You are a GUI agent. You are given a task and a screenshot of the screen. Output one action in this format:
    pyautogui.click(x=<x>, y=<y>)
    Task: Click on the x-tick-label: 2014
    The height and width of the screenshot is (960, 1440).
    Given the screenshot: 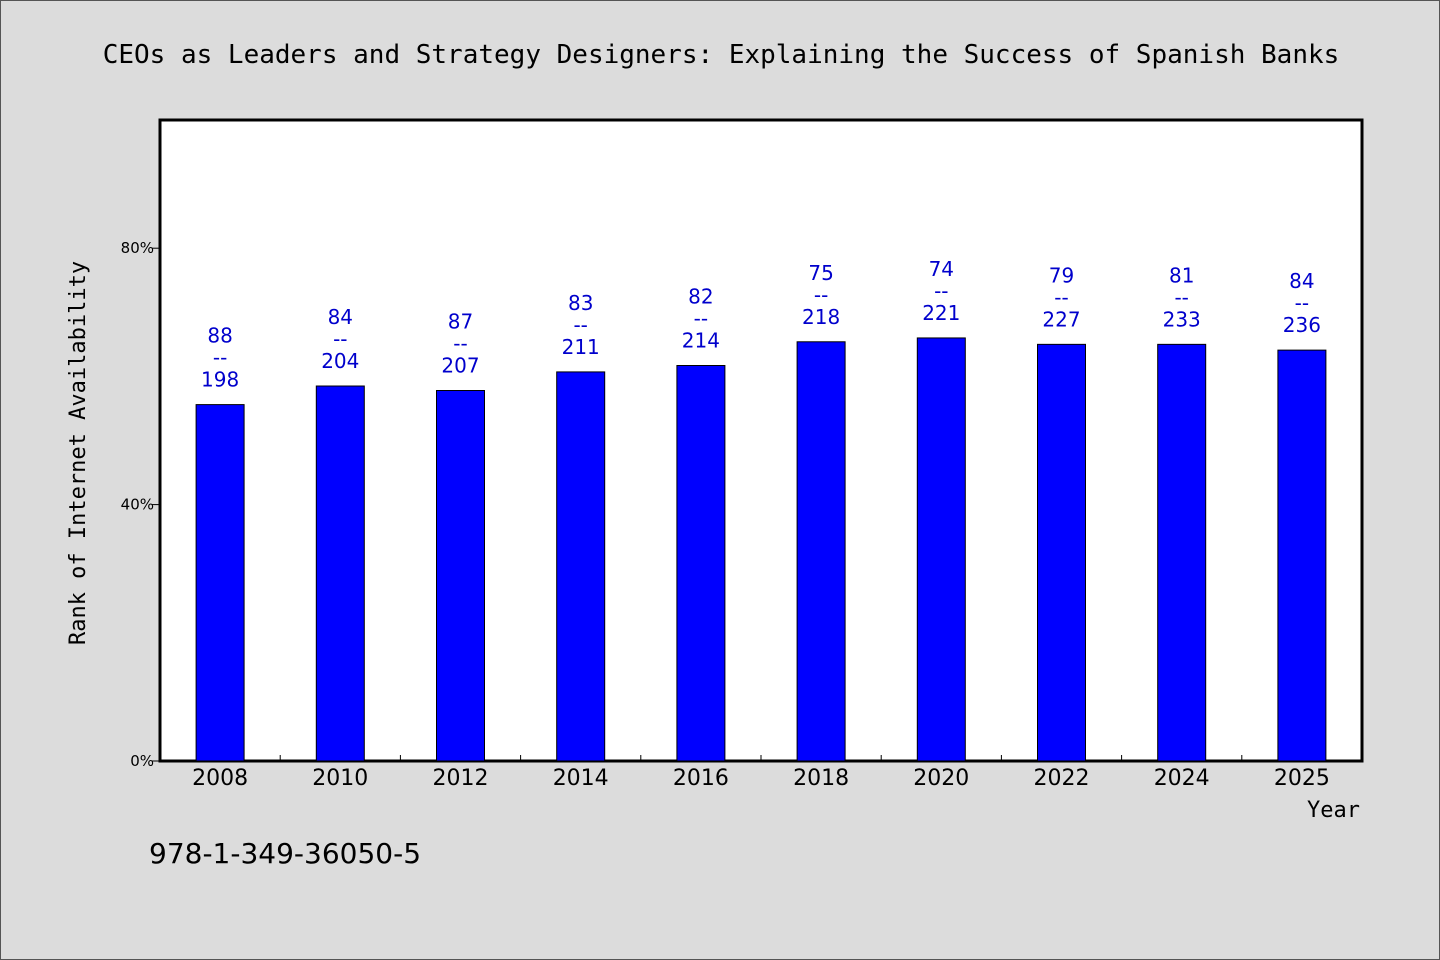 What is the action you would take?
    pyautogui.click(x=581, y=778)
    